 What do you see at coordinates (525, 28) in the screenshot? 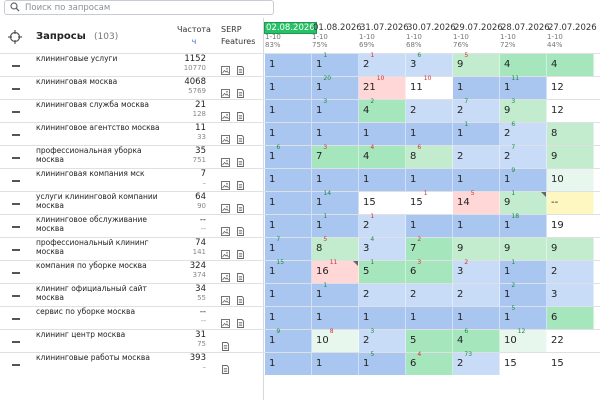
I see `date-label: 28.07.2026` at bounding box center [525, 28].